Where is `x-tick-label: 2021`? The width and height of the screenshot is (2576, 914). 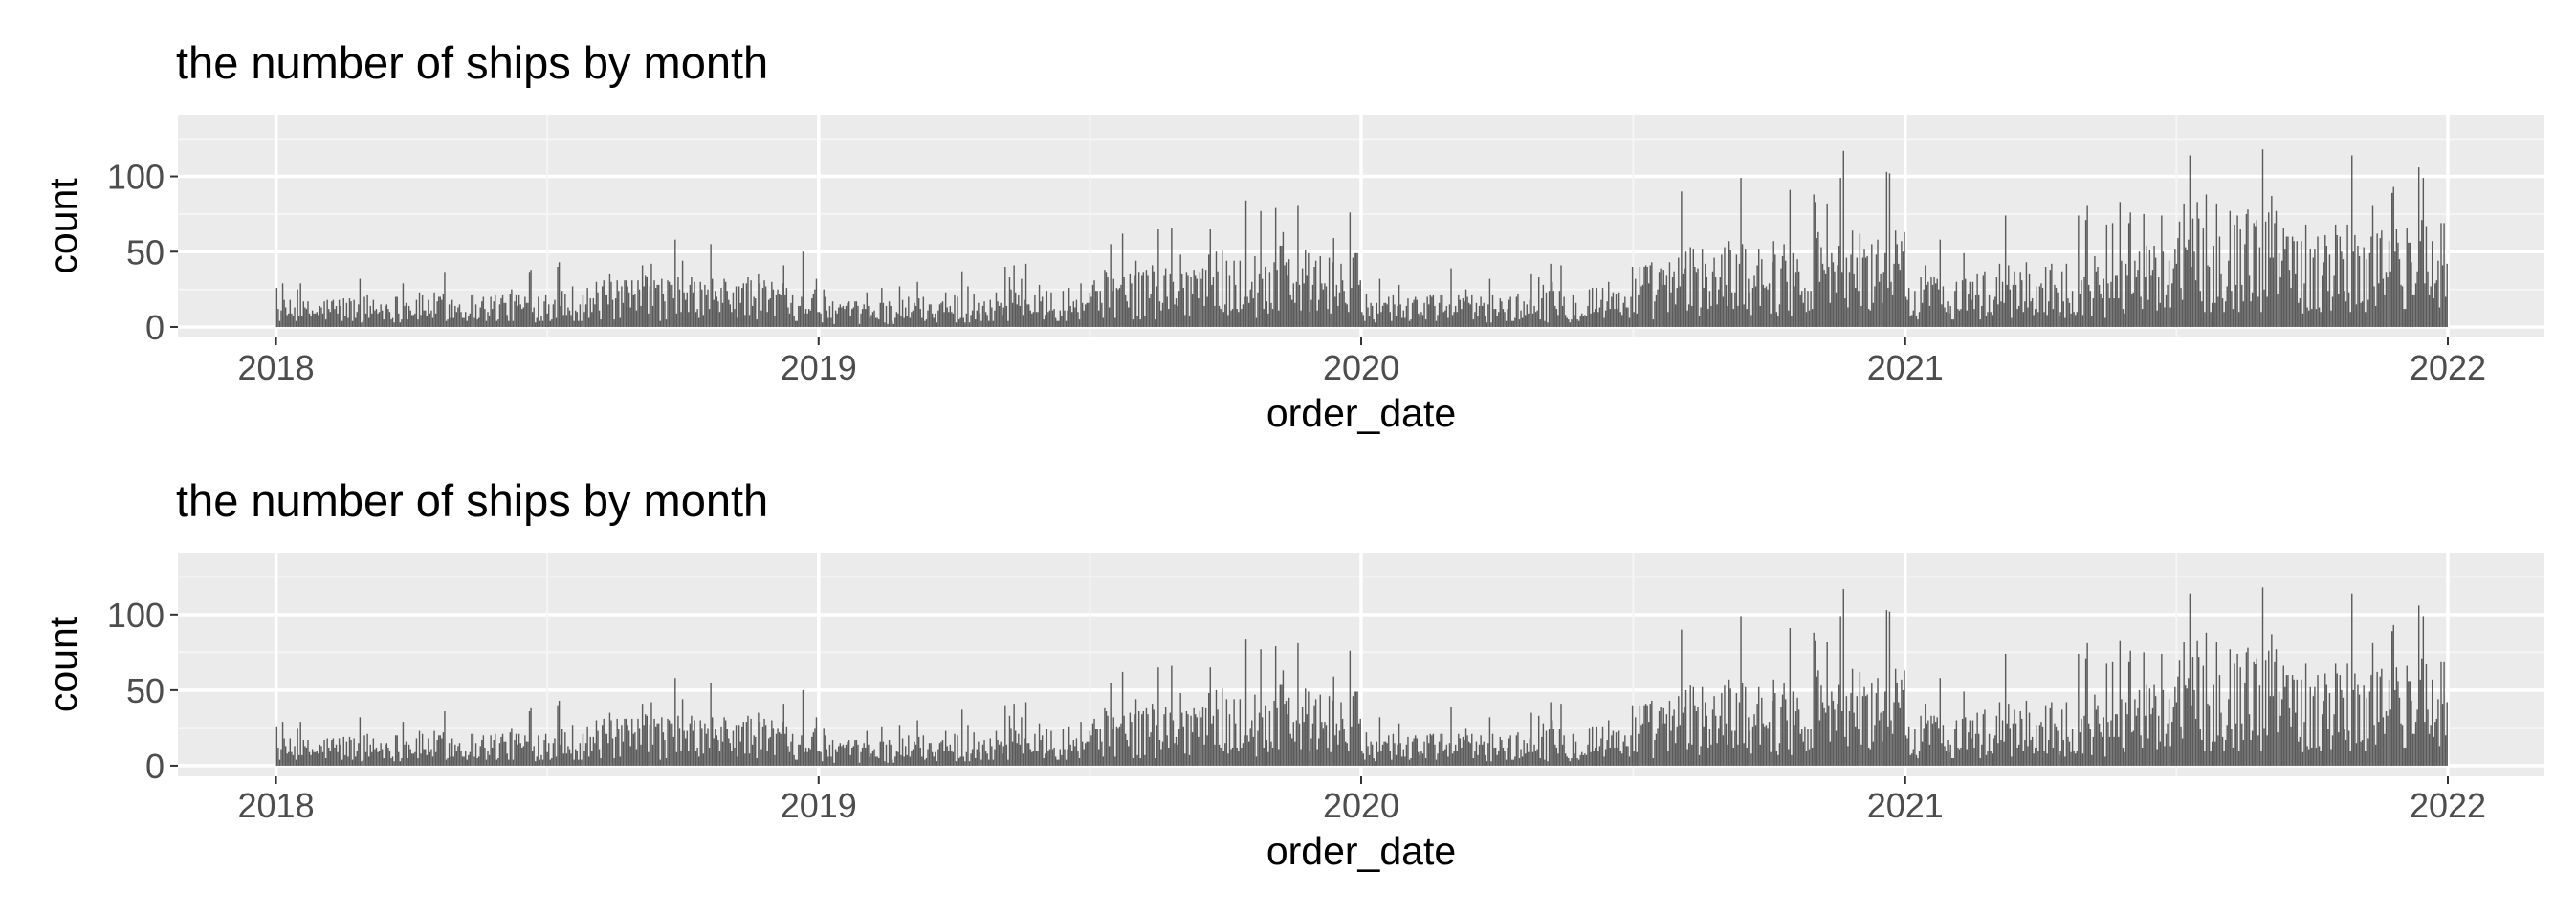
x-tick-label: 2021 is located at coordinates (1905, 805).